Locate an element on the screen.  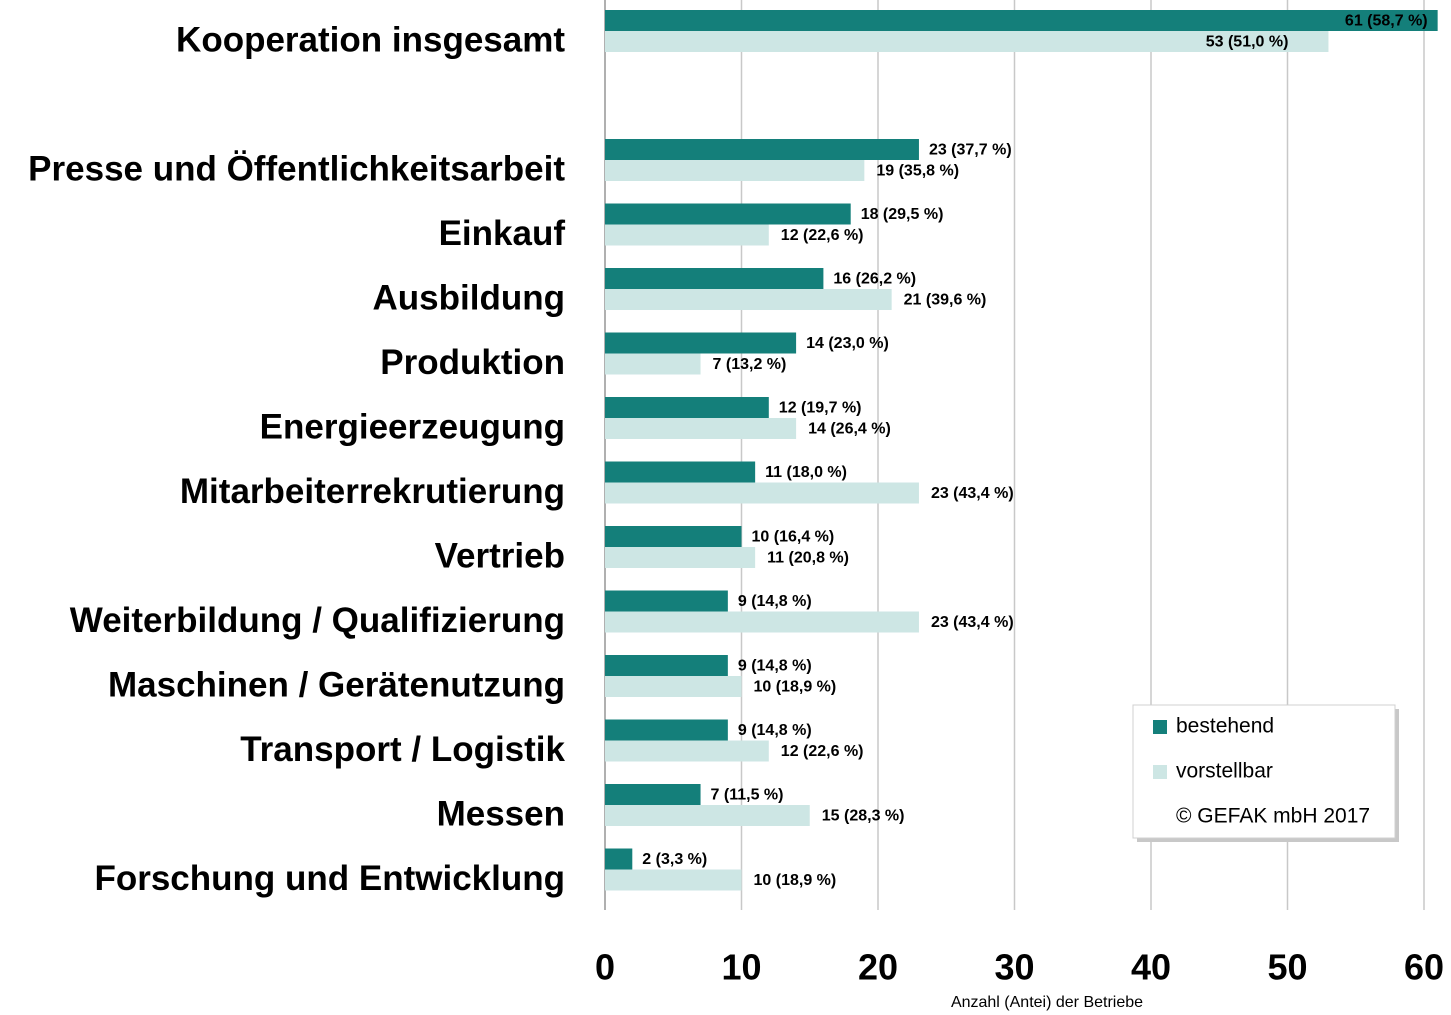
data-label: 53 (51,0 %) is located at coordinates (1247, 42).